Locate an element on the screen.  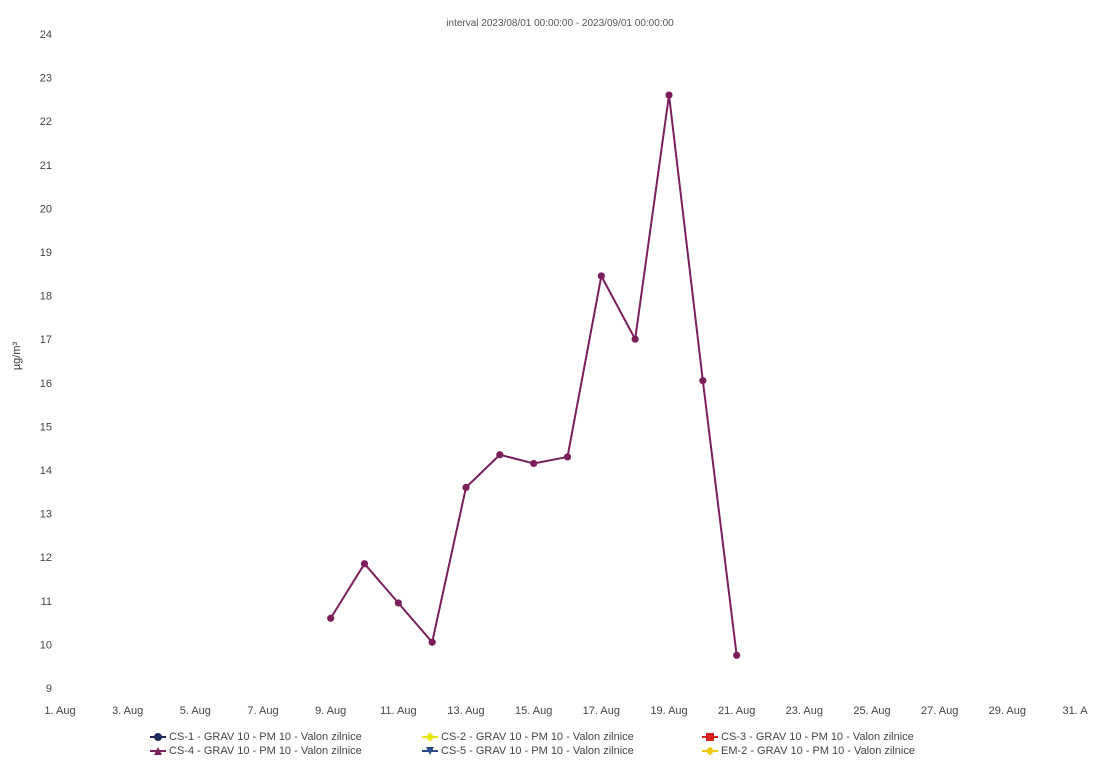
x-tick-label: 13. Aug is located at coordinates (465, 711).